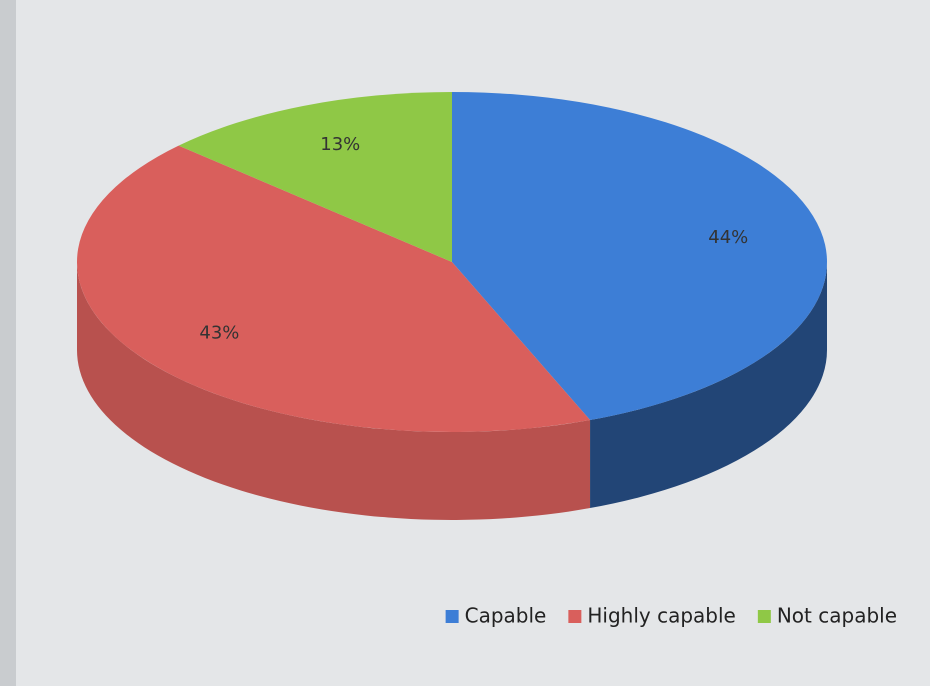 The width and height of the screenshot is (930, 686). I want to click on pie-slice, so click(315, 177).